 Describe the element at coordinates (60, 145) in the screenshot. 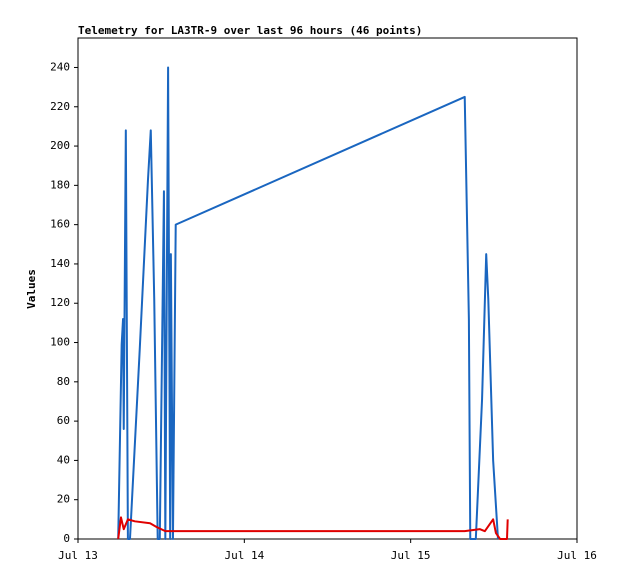

I see `y-tick-label: 200` at that location.